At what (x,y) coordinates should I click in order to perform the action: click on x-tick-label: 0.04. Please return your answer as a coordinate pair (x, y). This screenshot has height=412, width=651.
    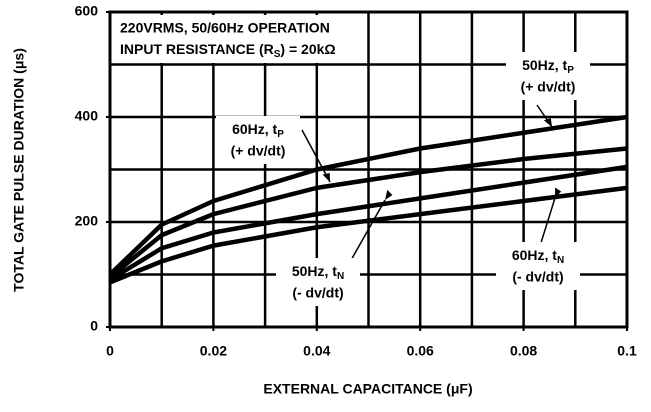
    Looking at the image, I should click on (316, 351).